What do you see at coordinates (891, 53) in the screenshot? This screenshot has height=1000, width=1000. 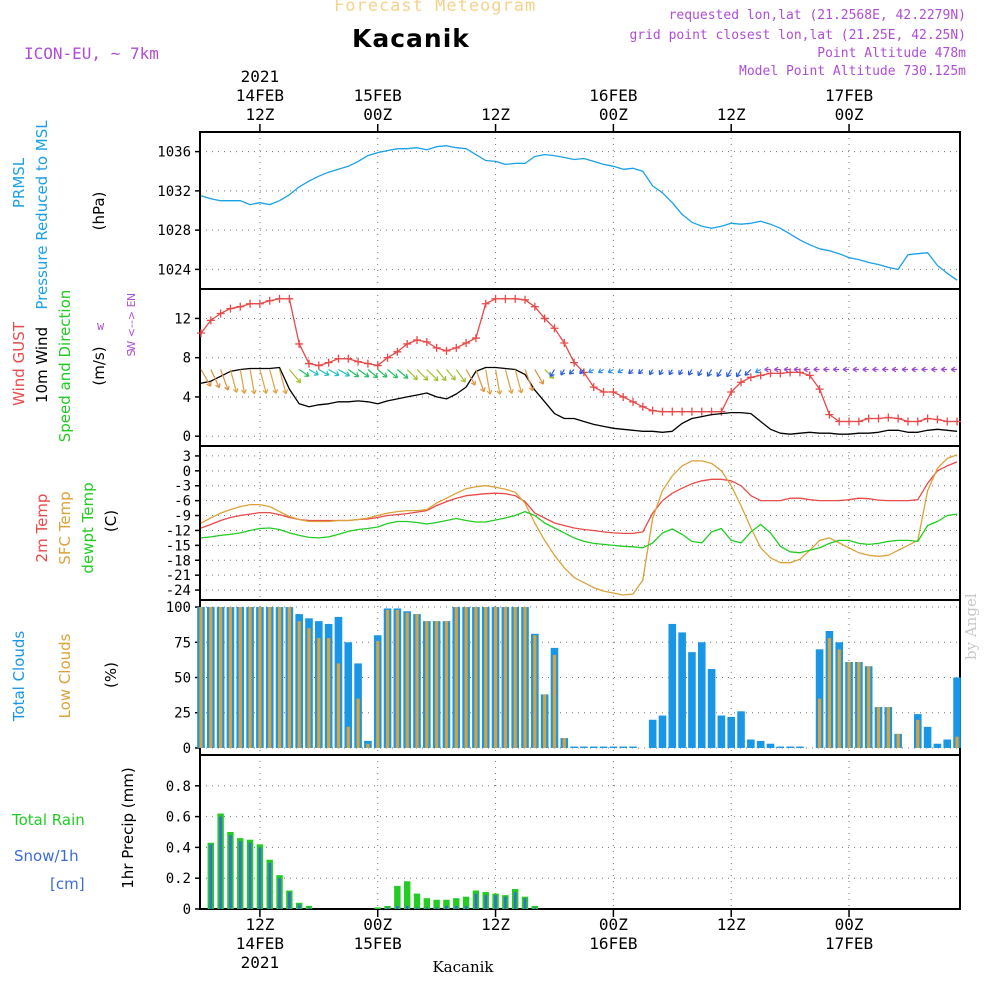 I see `point-altitude: Point Altitude 478m` at bounding box center [891, 53].